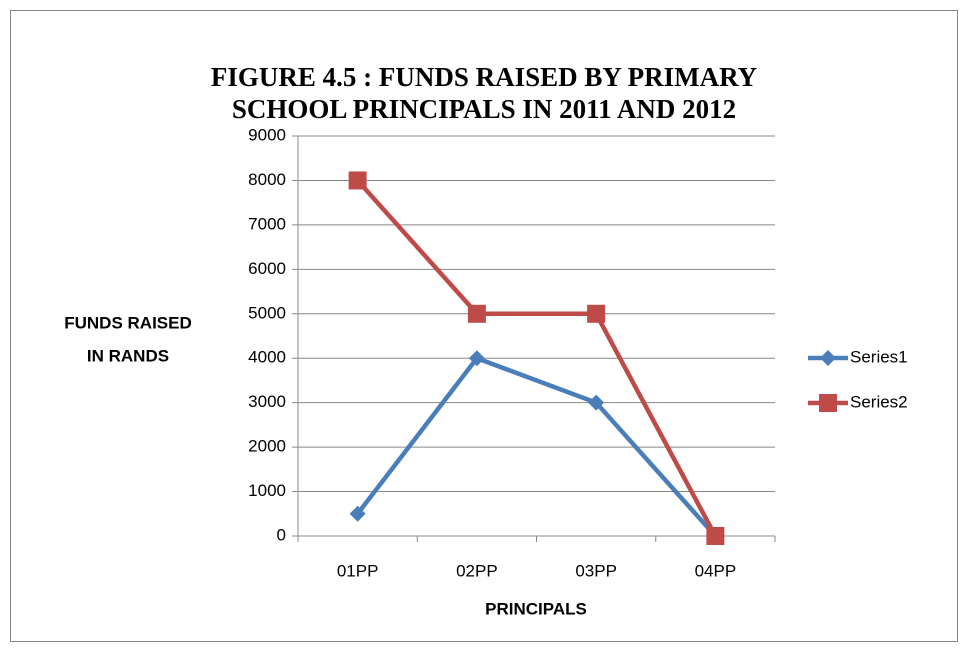 The height and width of the screenshot is (652, 968). I want to click on y-tick-label: 2000, so click(267, 446).